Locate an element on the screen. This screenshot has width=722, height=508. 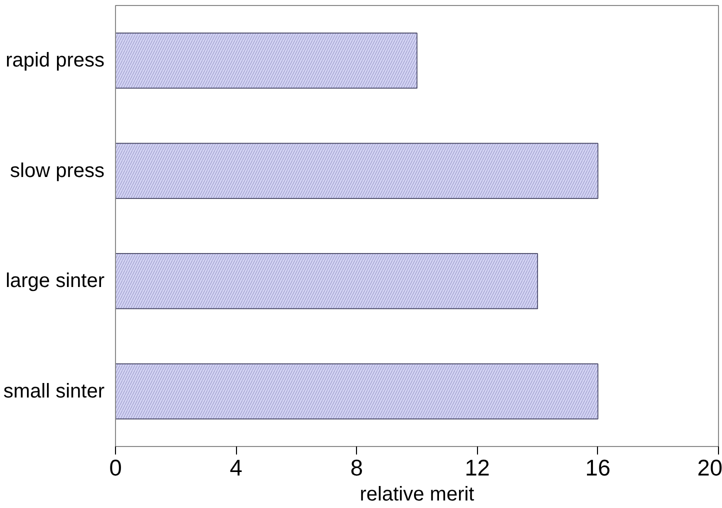
x-tick-label: 0 is located at coordinates (115, 467).